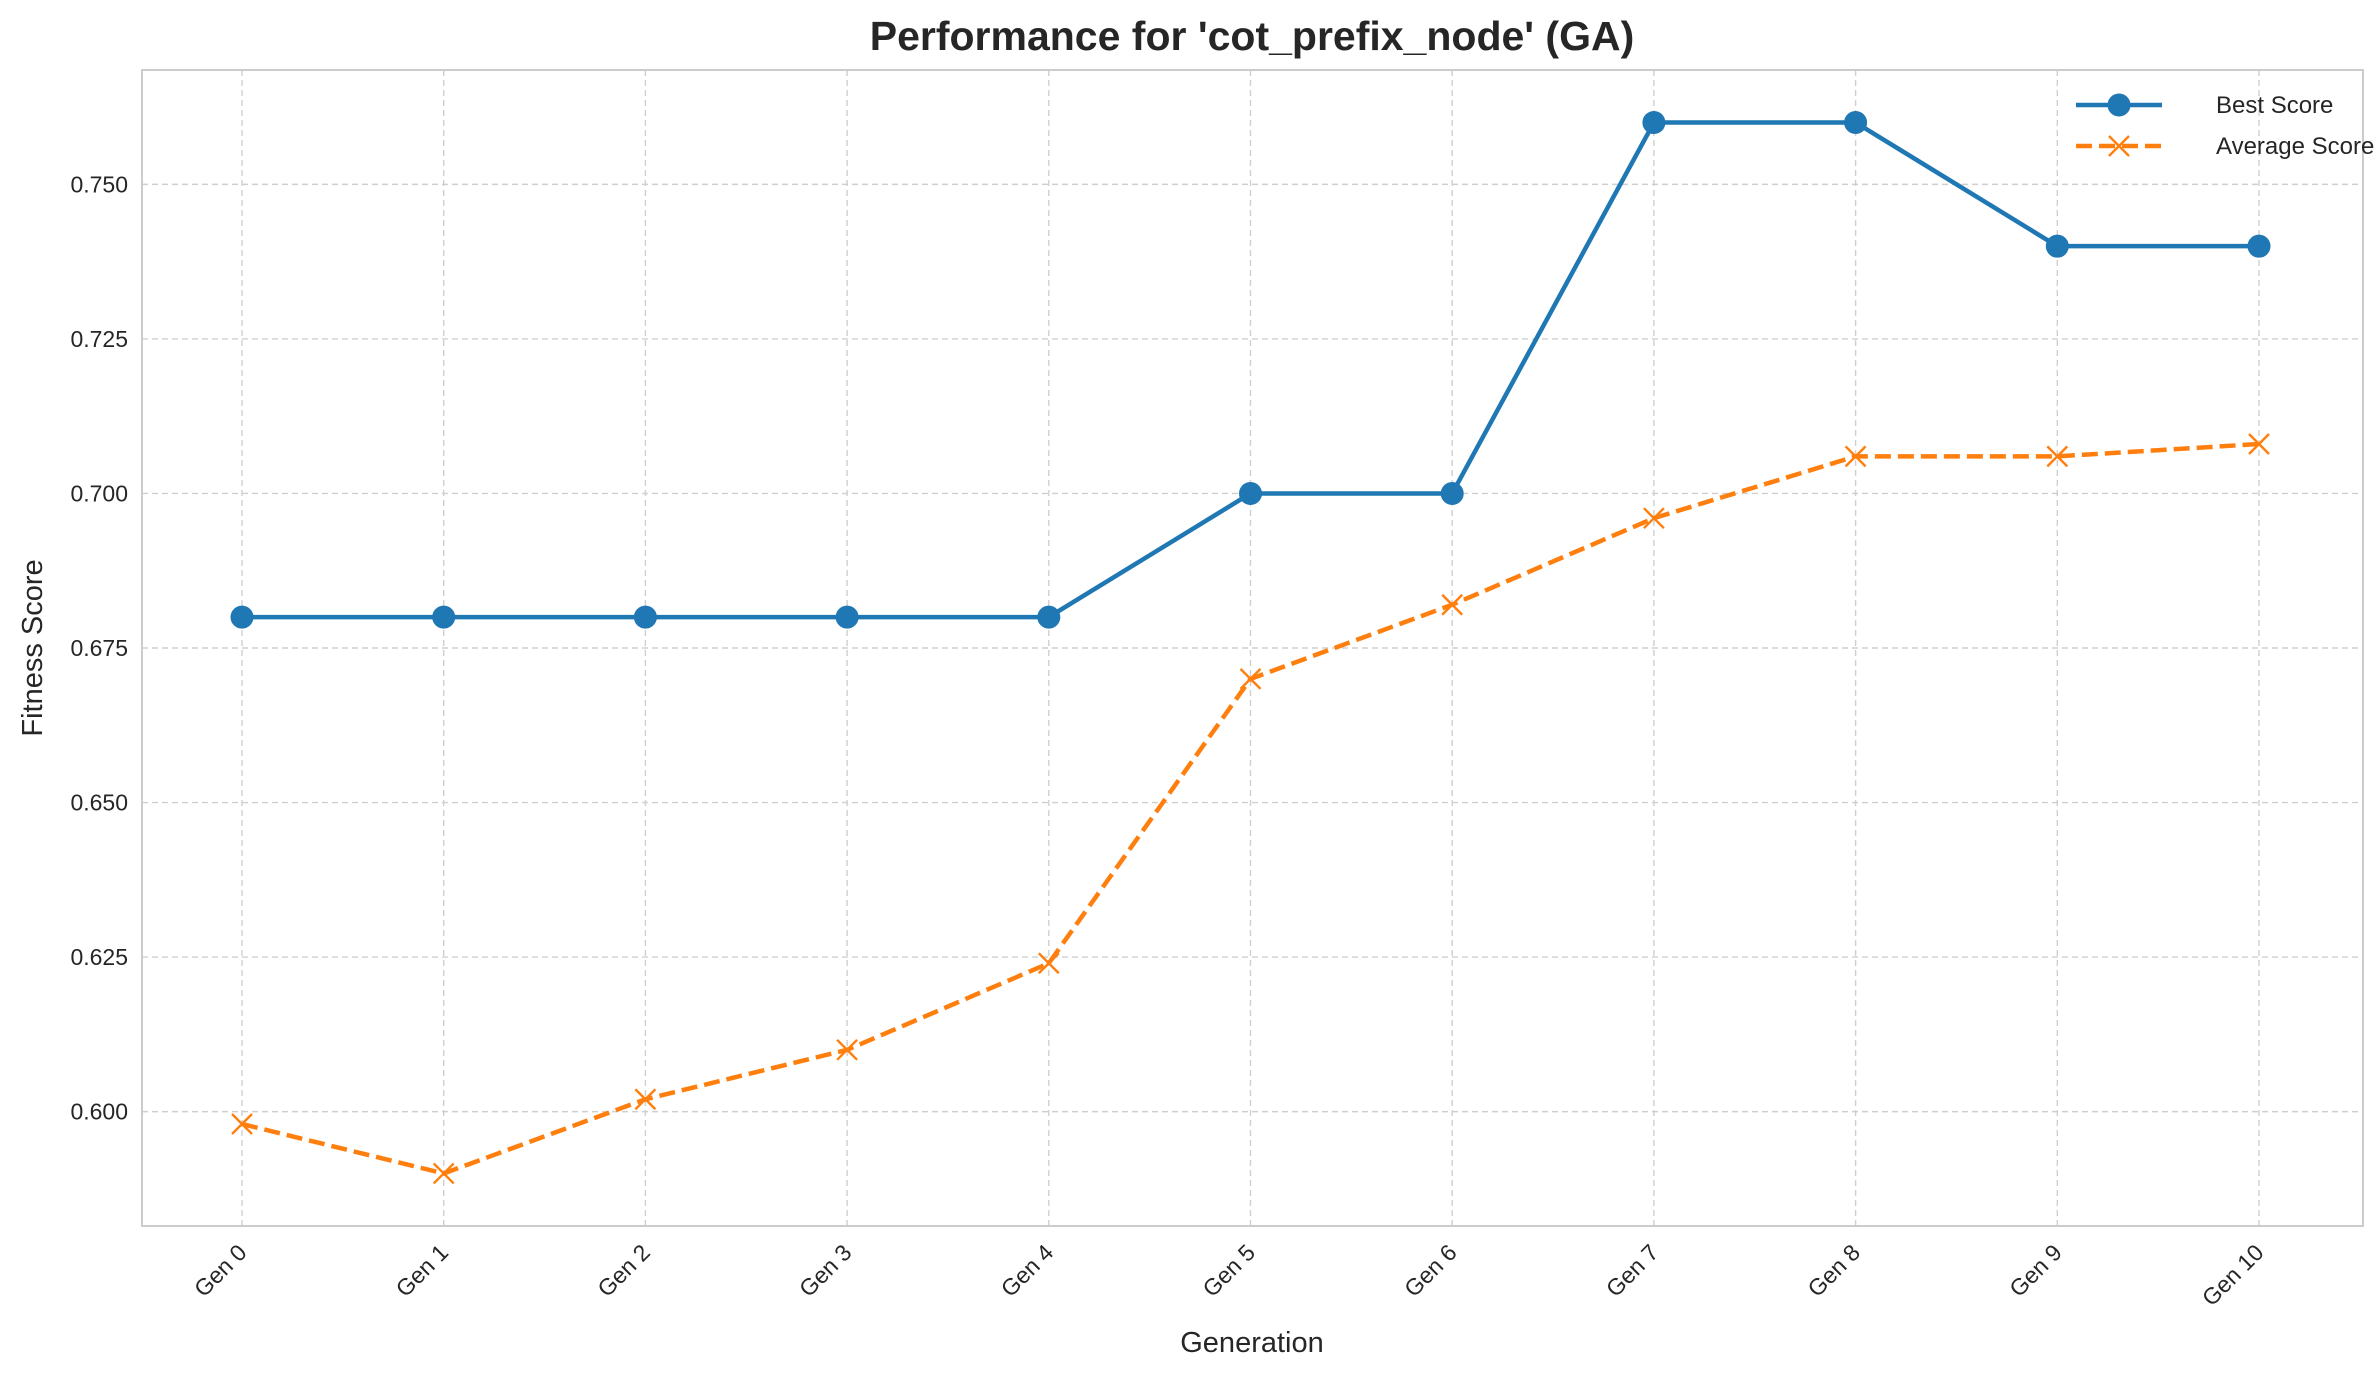  Describe the element at coordinates (1252, 1343) in the screenshot. I see `x-axis-label: Generation` at that location.